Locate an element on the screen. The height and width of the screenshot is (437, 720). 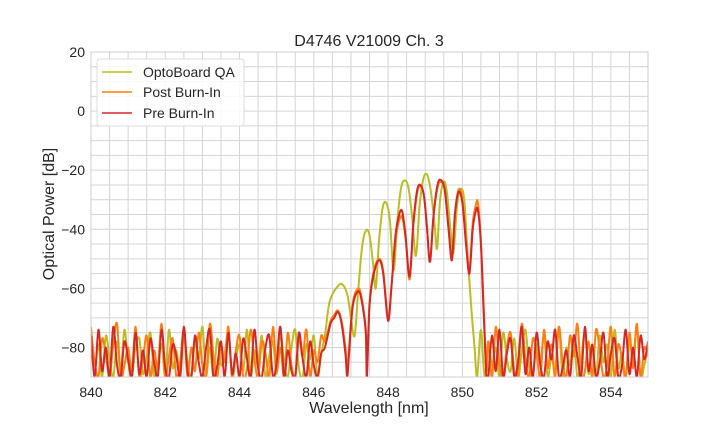
y-tick-label: −40 is located at coordinates (73, 229).